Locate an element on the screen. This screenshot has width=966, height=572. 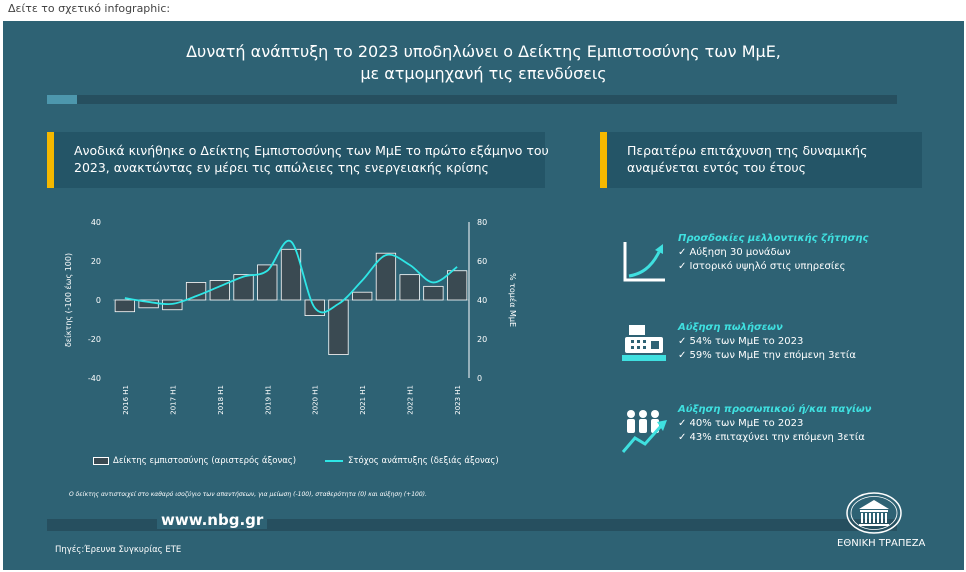
section-staff-line-1: ✓ 40% των ΜμΕ το 2023 is located at coordinates (741, 423).